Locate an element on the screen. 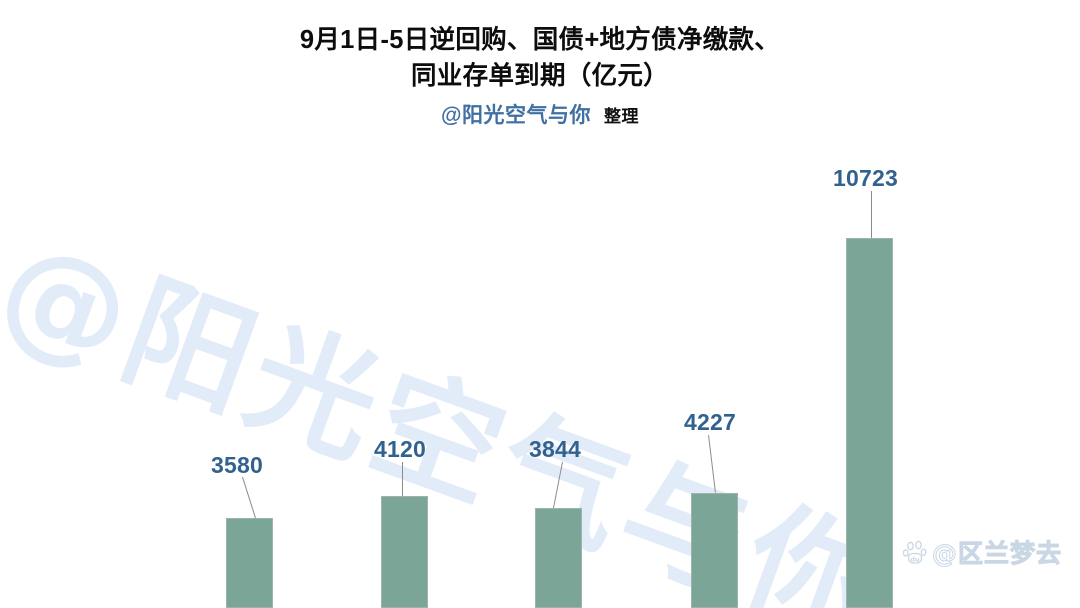  bar-value-label: 4120 is located at coordinates (400, 449).